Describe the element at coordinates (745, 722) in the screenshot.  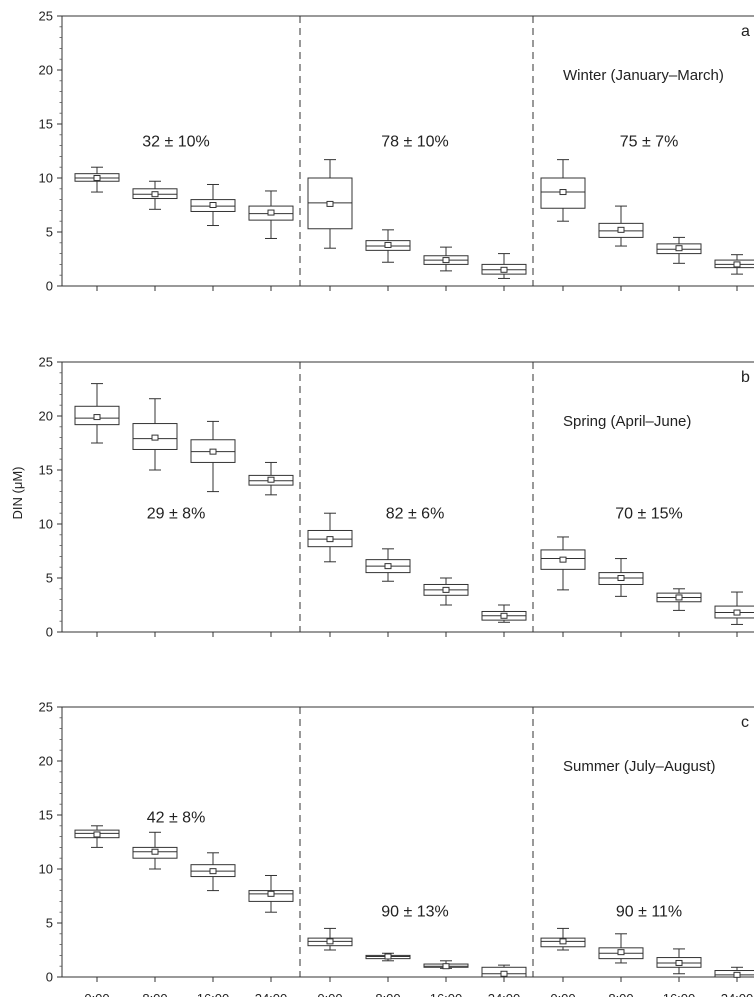
I see `panel-letter: c` at that location.